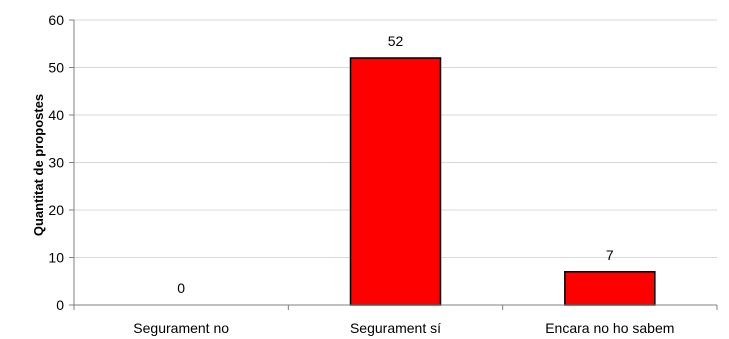 The width and height of the screenshot is (729, 339). I want to click on y-tick-label: 60, so click(56, 20).